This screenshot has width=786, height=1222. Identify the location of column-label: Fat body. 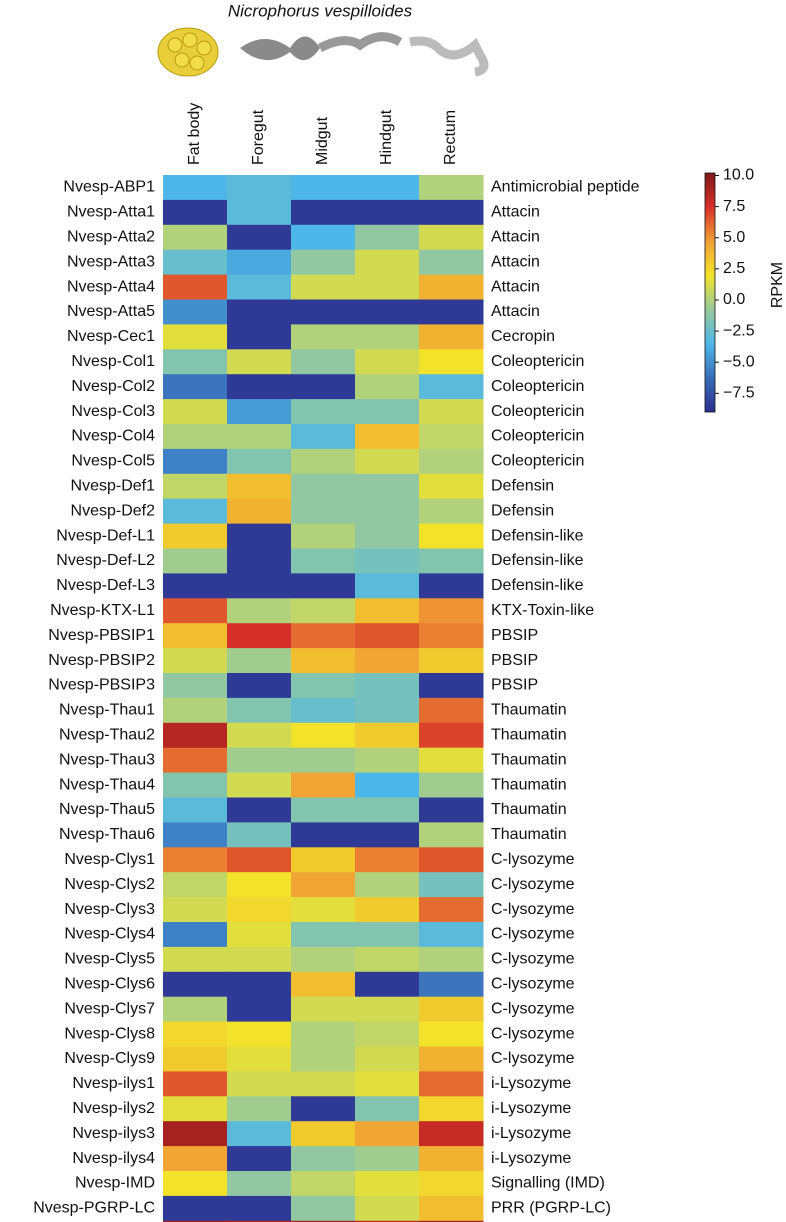
(194, 134).